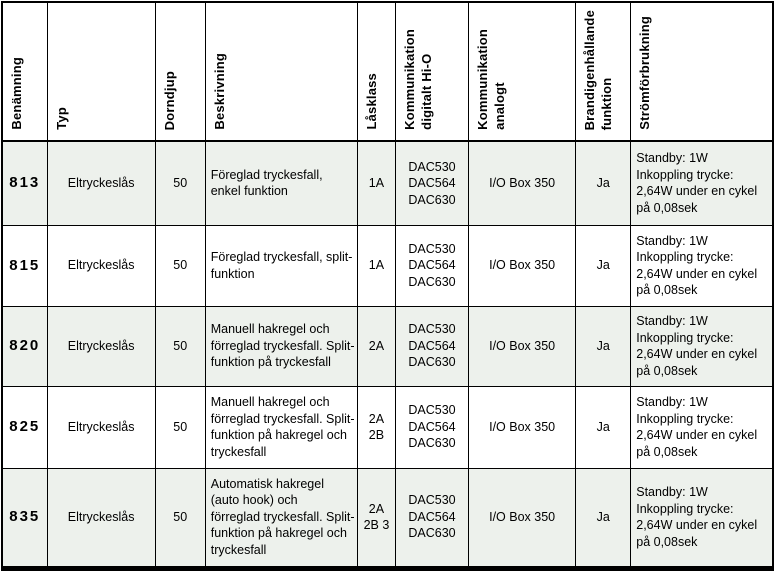  What do you see at coordinates (645, 73) in the screenshot?
I see `column-header-label: Strömförbrukning` at bounding box center [645, 73].